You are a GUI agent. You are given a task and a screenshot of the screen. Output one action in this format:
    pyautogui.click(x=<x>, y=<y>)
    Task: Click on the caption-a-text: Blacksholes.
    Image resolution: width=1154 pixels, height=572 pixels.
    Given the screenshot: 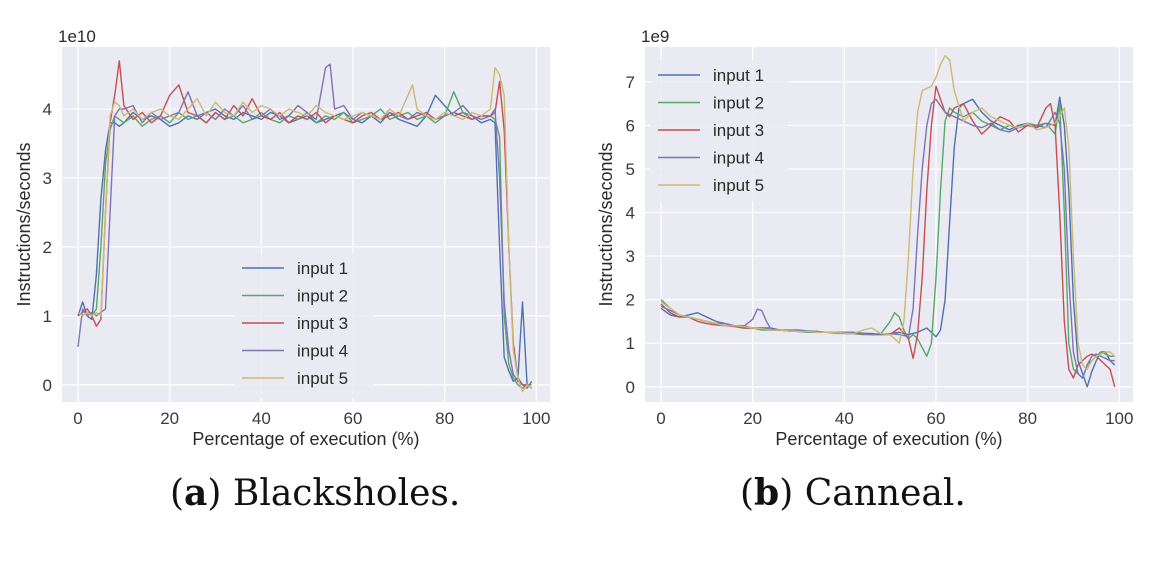 What is the action you would take?
    pyautogui.click(x=341, y=493)
    